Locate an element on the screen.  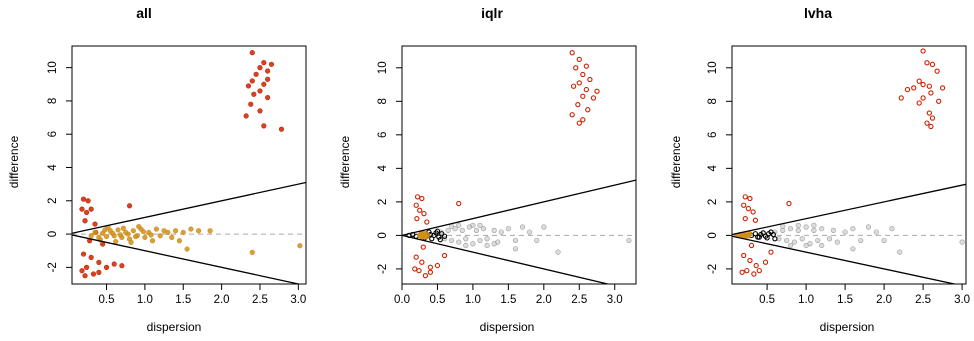
panel-title: lvha is located at coordinates (818, 13).